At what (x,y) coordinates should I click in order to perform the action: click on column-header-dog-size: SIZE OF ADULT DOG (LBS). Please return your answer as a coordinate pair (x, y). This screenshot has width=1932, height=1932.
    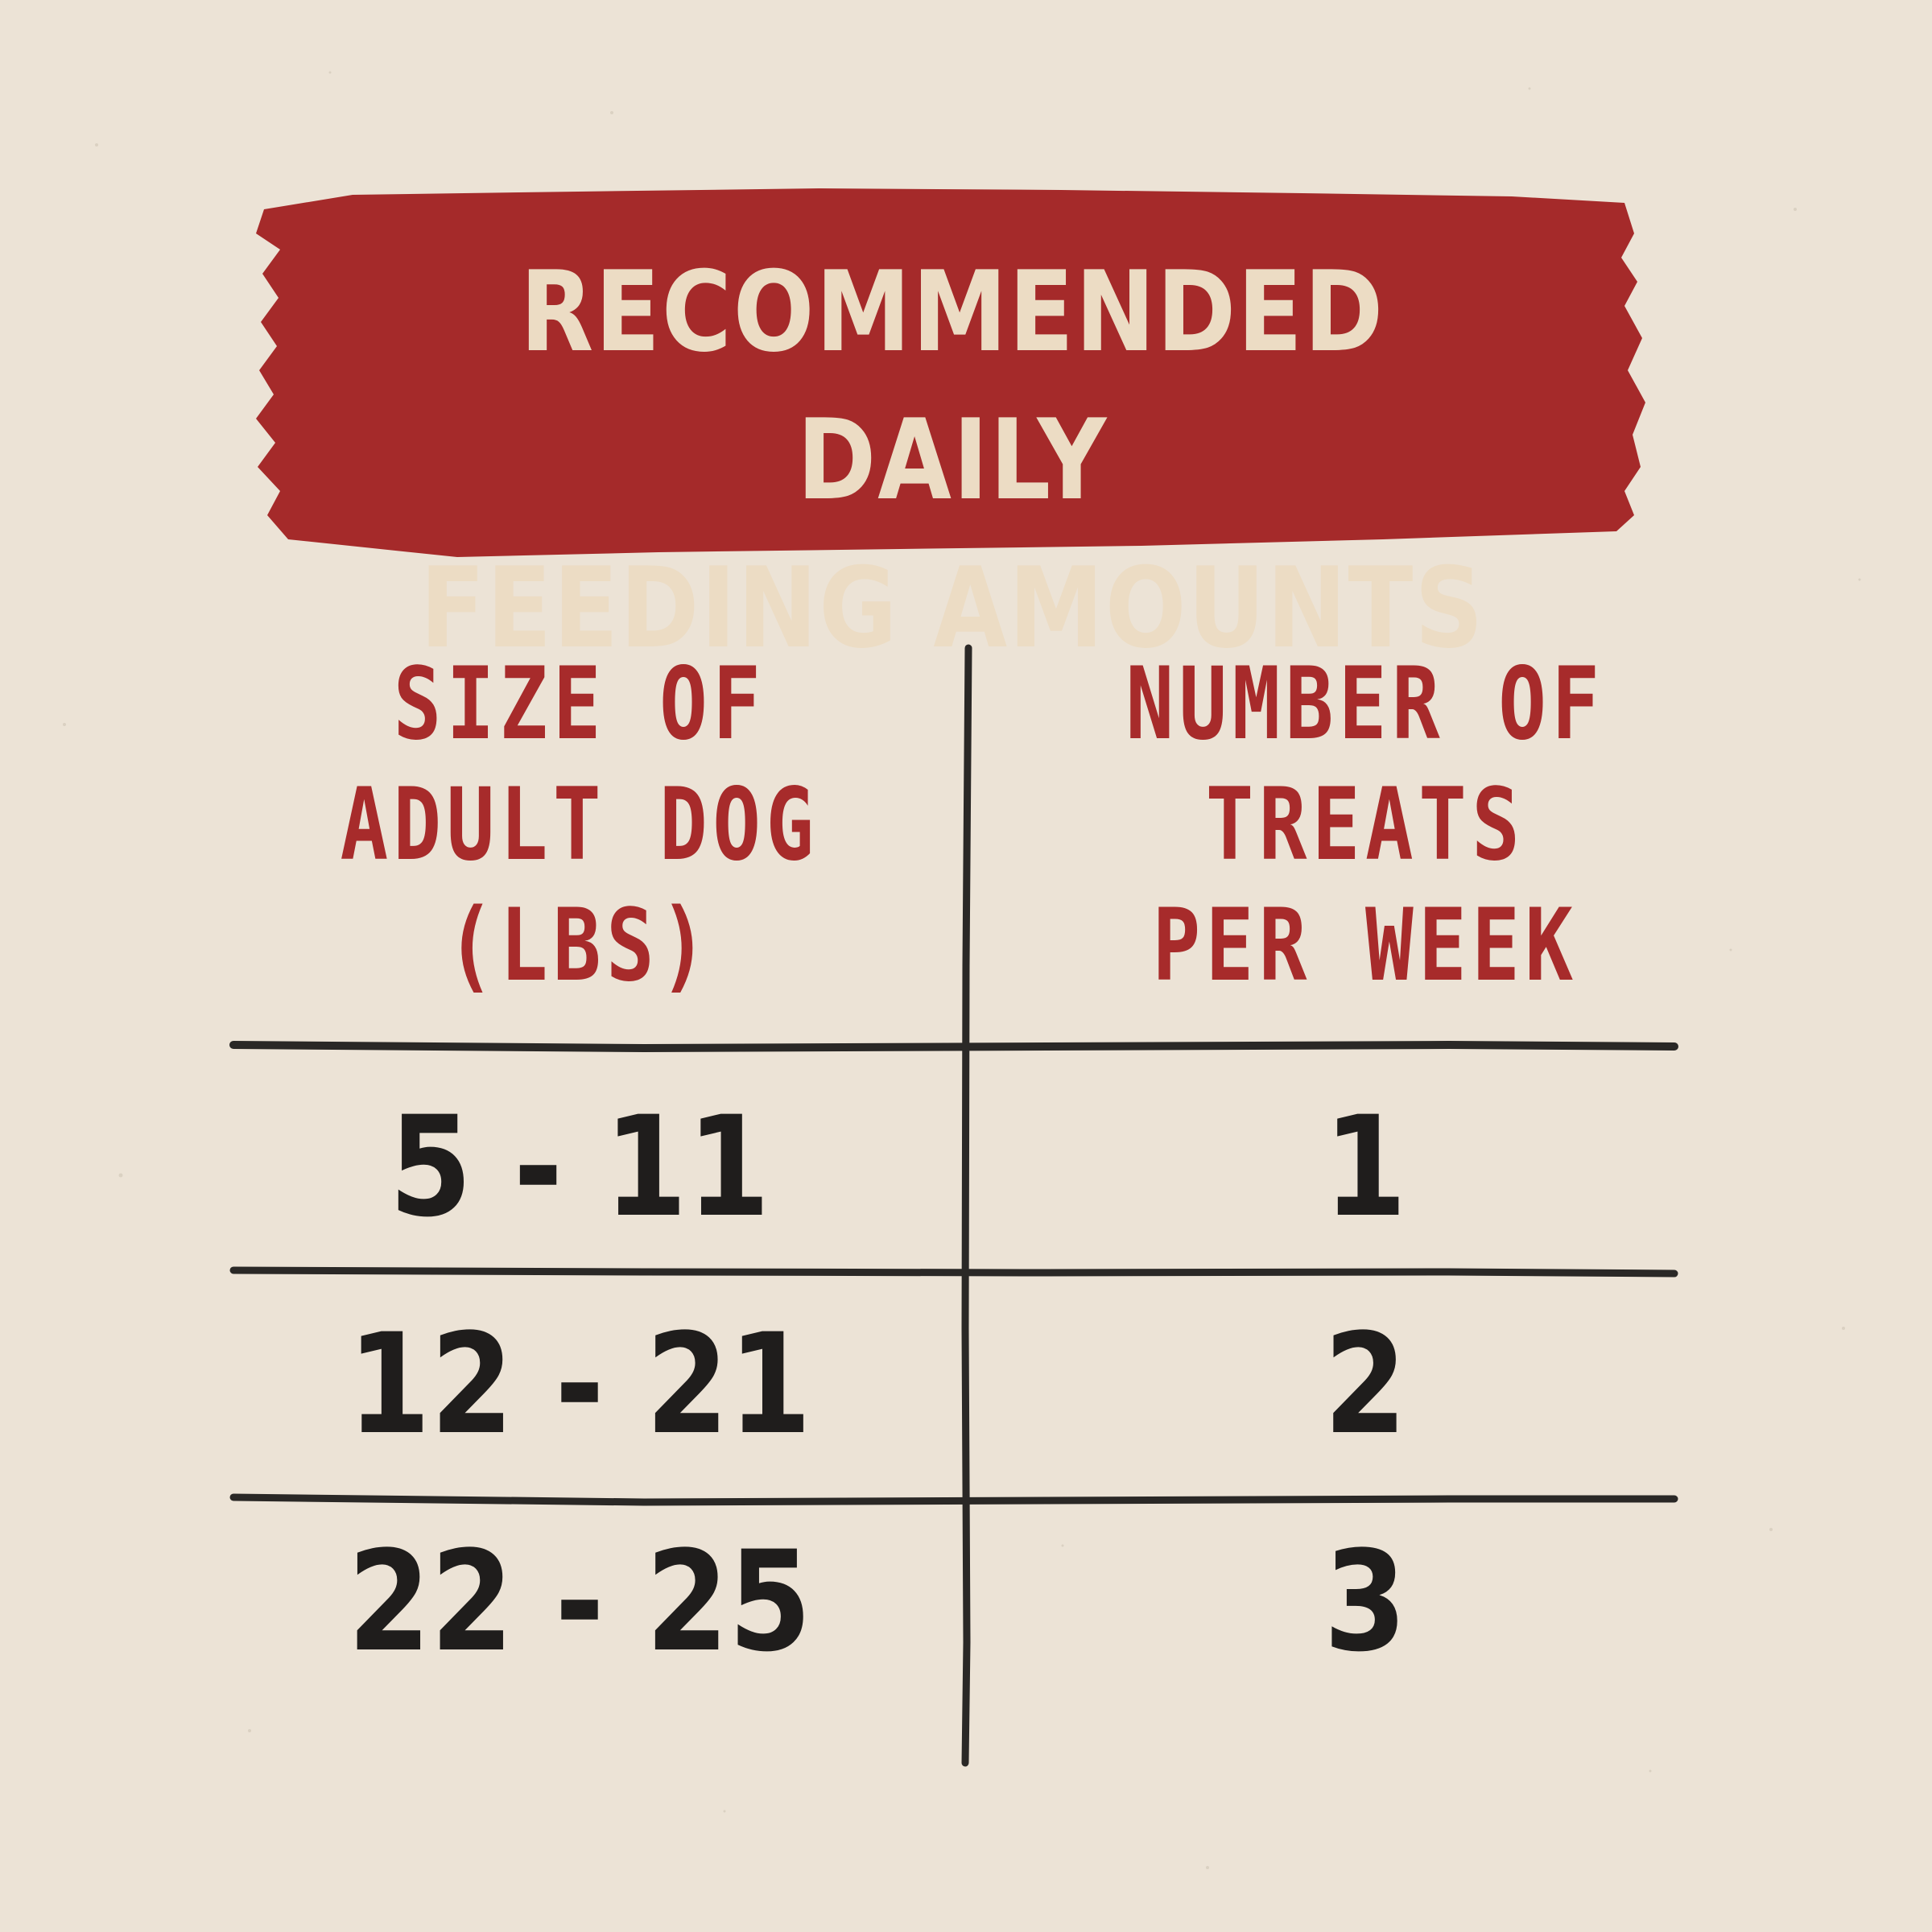
    Looking at the image, I should click on (579, 825).